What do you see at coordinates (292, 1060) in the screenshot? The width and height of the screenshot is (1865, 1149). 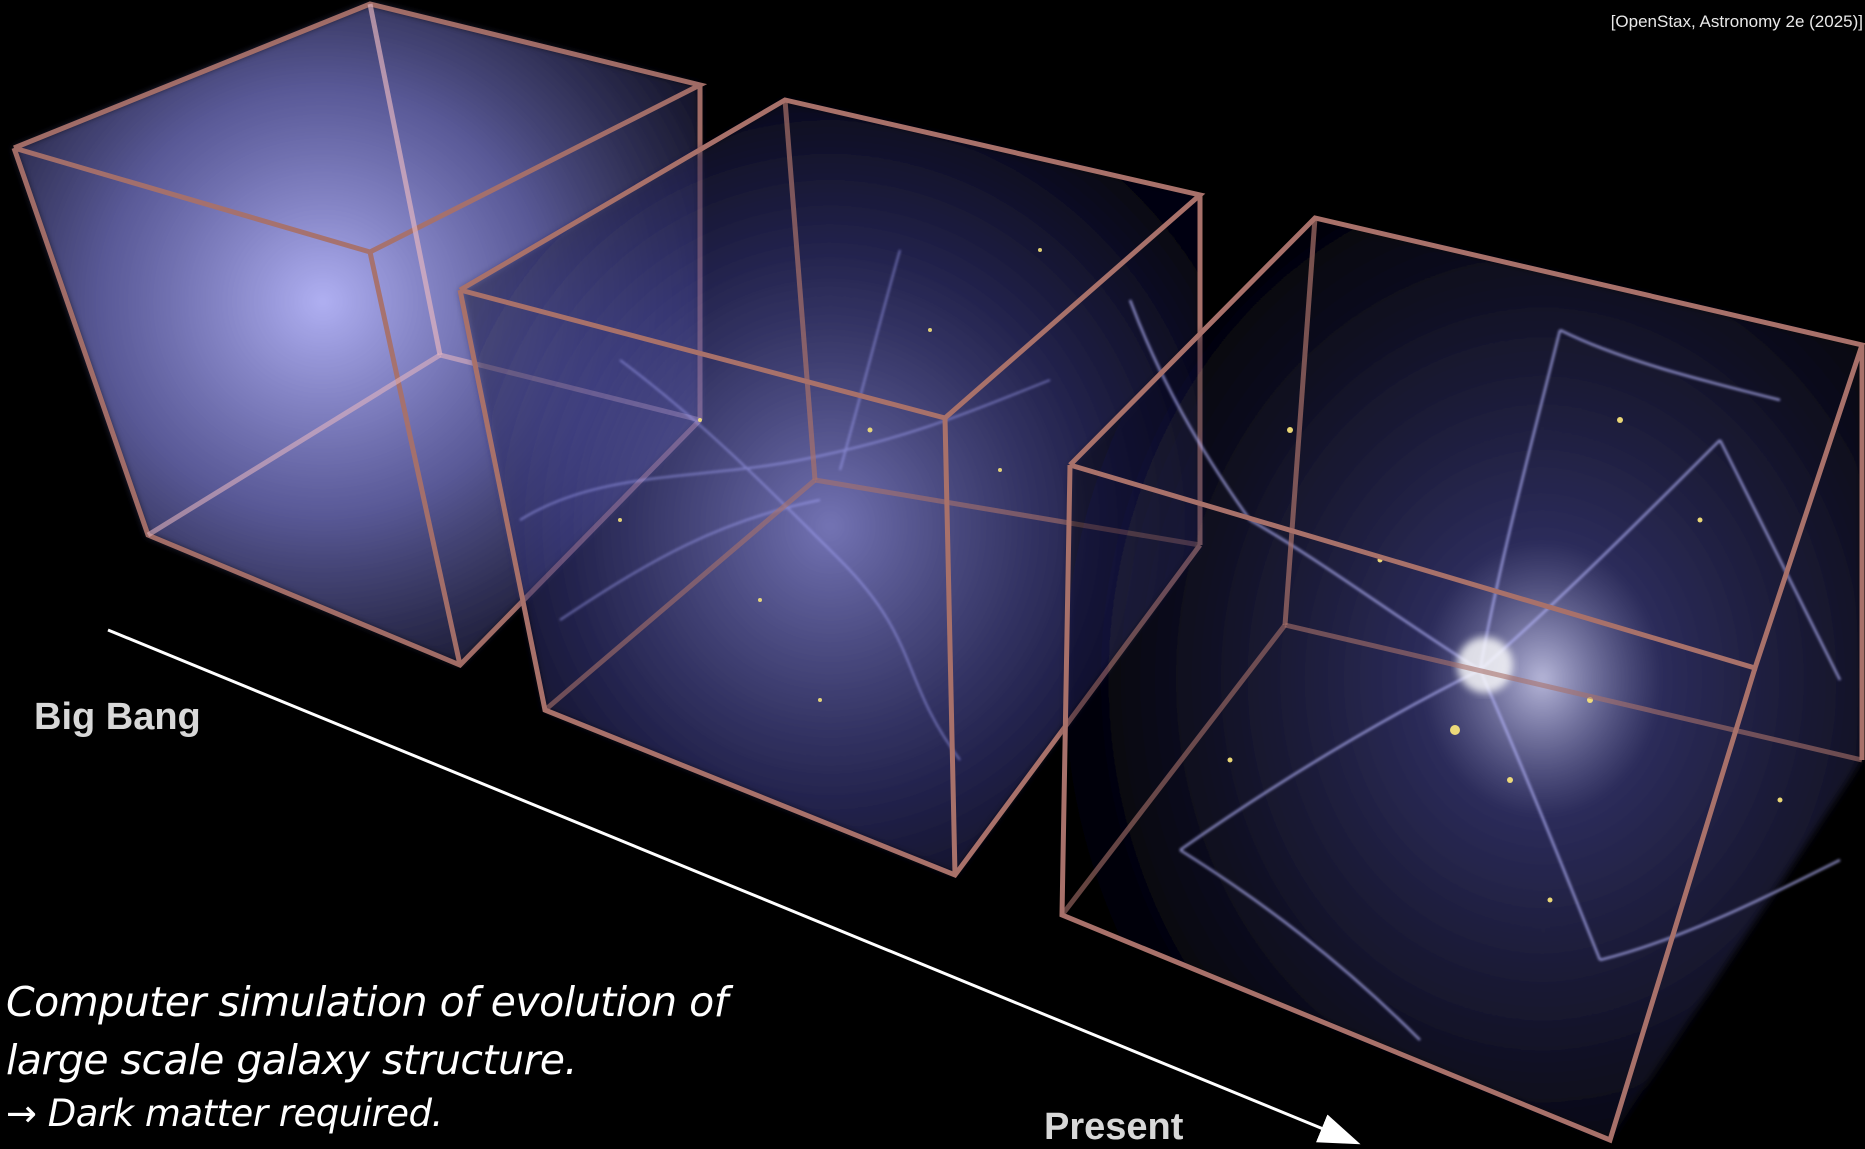 I see `caption-line-2: large scale galaxy structure.` at bounding box center [292, 1060].